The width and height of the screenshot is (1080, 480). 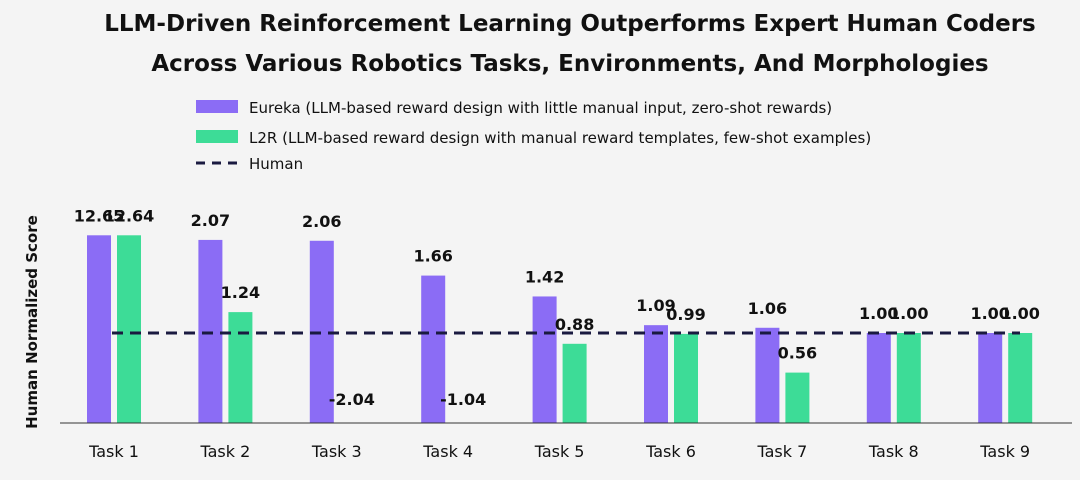 I want to click on legend-swatch-l2r, so click(x=217, y=136).